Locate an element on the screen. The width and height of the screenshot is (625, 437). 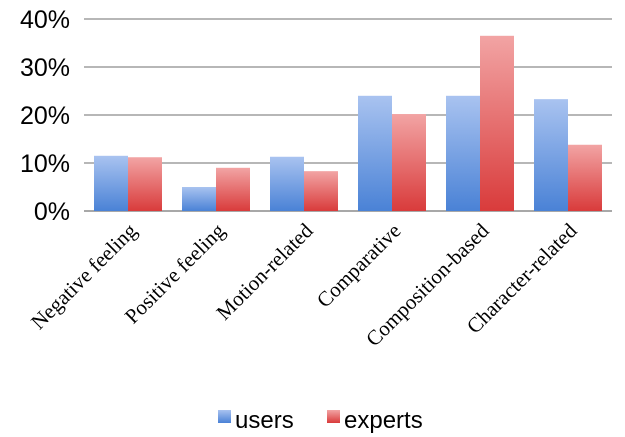
y-tick-label: 0% is located at coordinates (52, 212).